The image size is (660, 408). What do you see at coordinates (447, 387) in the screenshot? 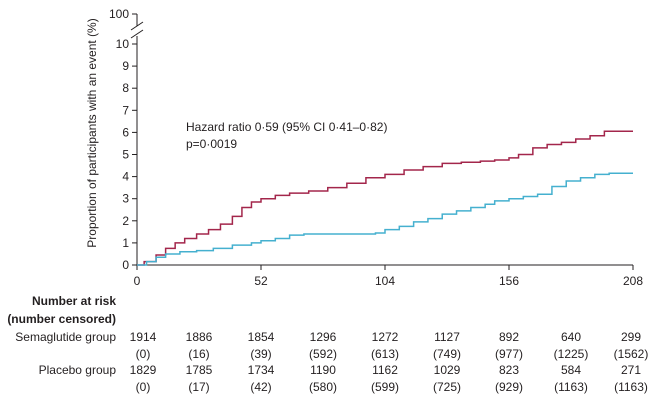
I see `risk-censored-value: (725)` at bounding box center [447, 387].